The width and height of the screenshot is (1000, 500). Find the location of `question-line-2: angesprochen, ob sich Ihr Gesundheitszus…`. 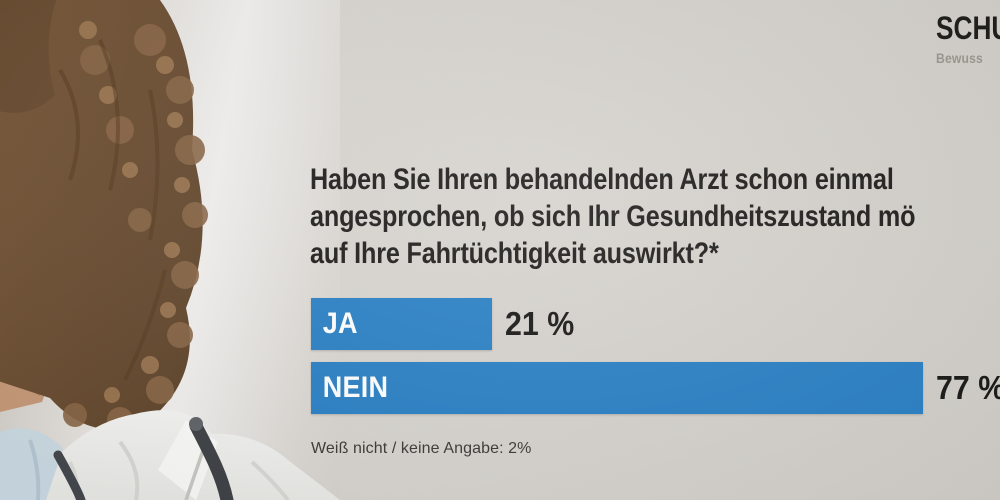

question-line-2: angesprochen, ob sich Ihr Gesundheitszus… is located at coordinates (613, 216).